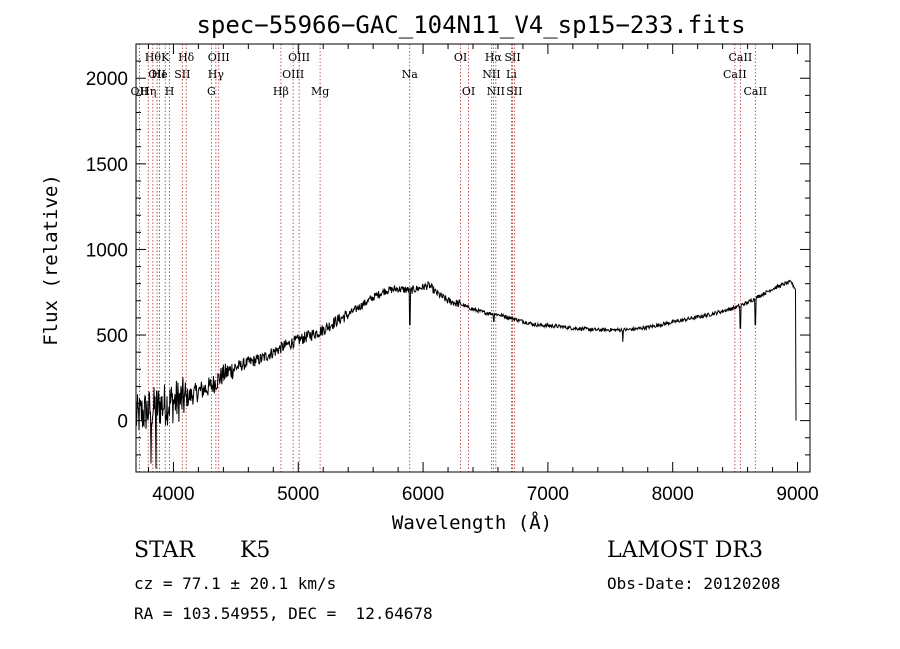 The width and height of the screenshot is (900, 649). Describe the element at coordinates (797, 494) in the screenshot. I see `x-tick-label-5: 9000` at that location.